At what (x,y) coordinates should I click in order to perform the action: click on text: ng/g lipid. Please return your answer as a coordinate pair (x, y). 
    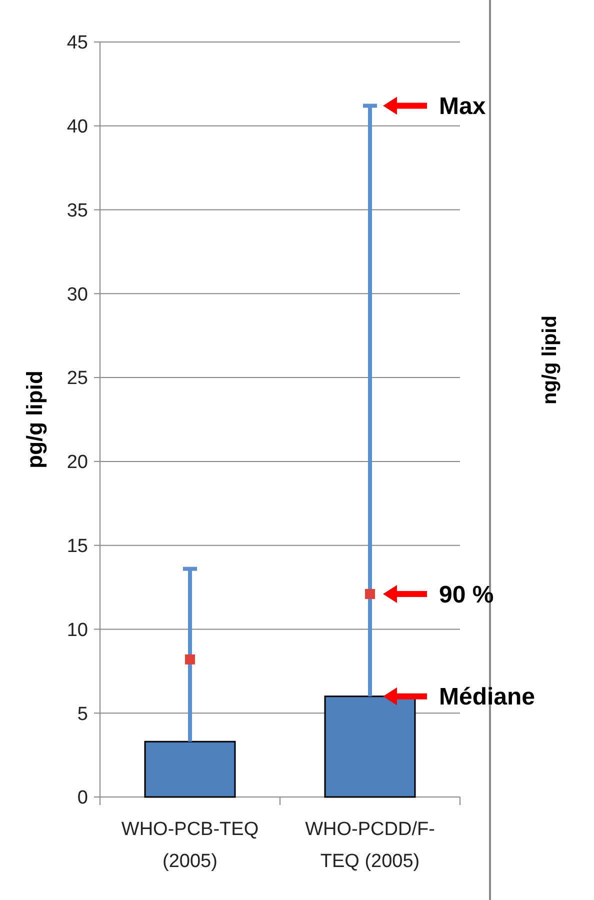
    Looking at the image, I should click on (550, 360).